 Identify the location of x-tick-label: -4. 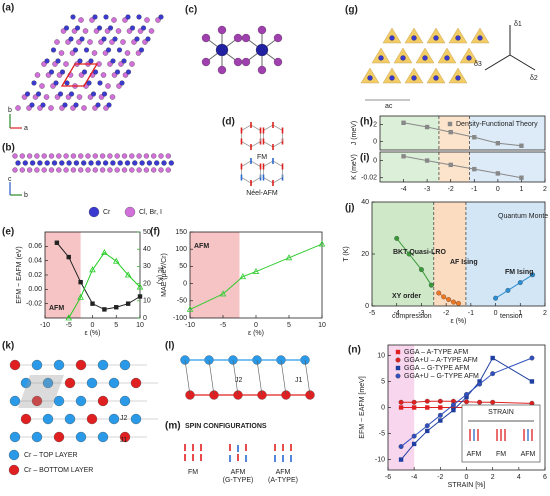
(403, 189).